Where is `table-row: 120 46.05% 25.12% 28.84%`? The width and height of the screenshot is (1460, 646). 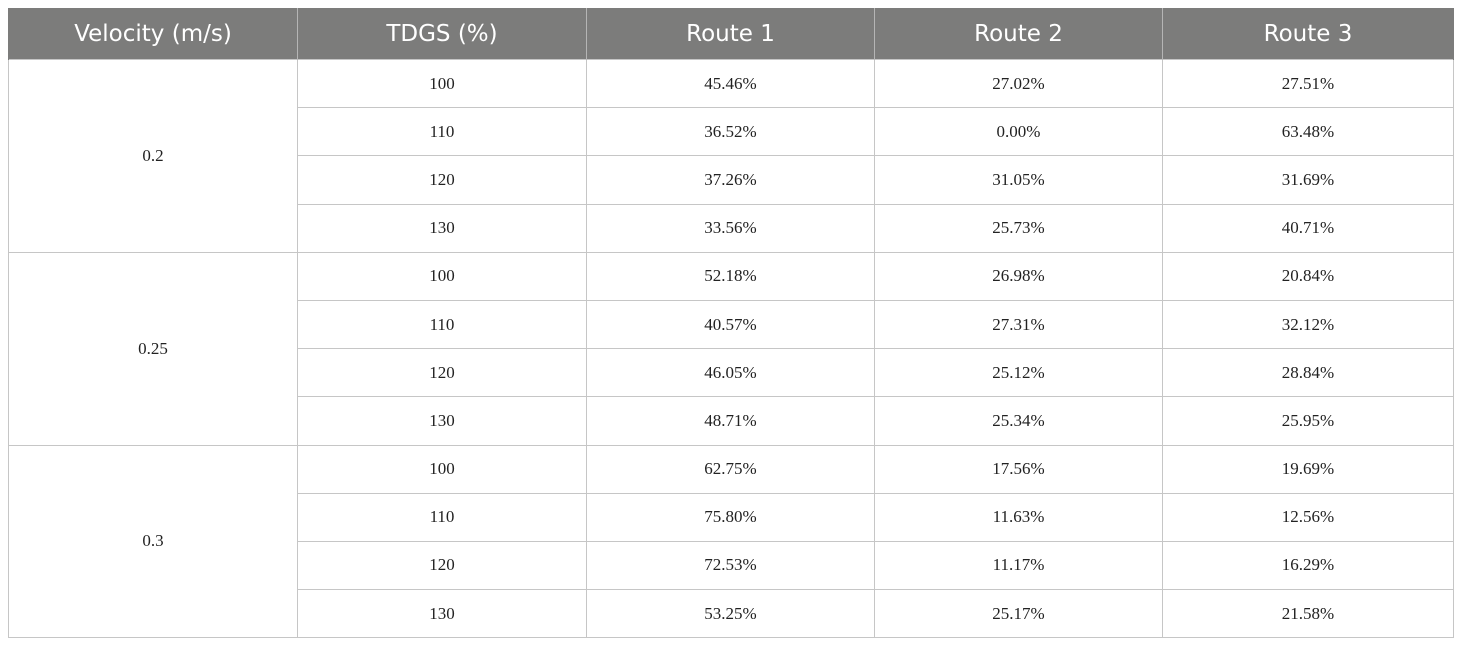
table-row: 120 46.05% 25.12% 28.84% is located at coordinates (731, 373).